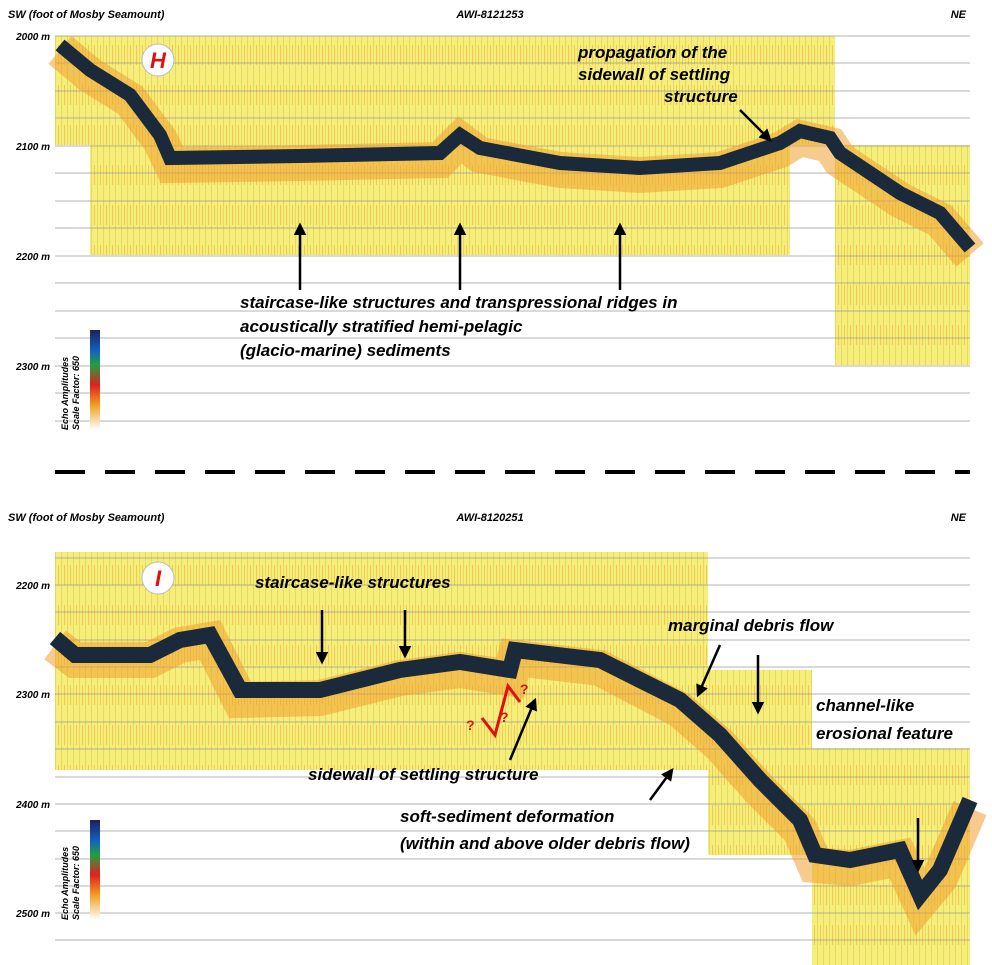  I want to click on panel-letter: H, so click(158, 60).